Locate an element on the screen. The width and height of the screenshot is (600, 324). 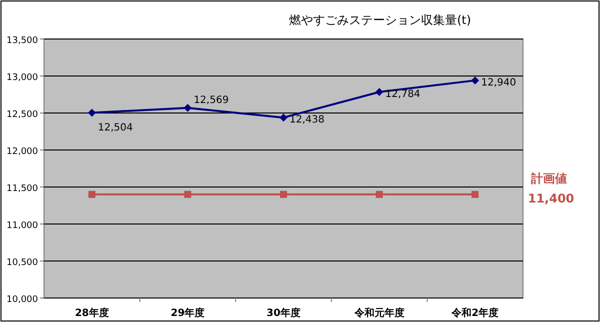
x-tick-label: 令和元年度 is located at coordinates (378, 313).